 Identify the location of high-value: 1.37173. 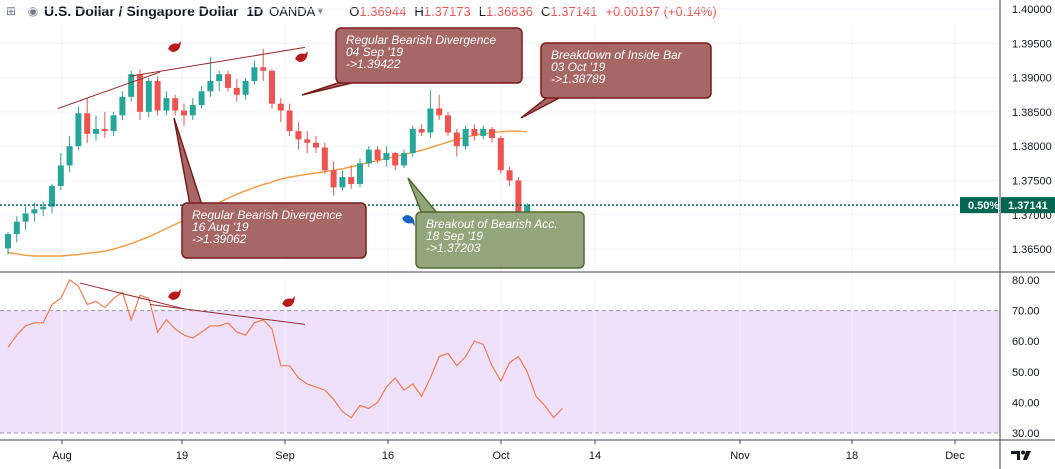
(447, 11).